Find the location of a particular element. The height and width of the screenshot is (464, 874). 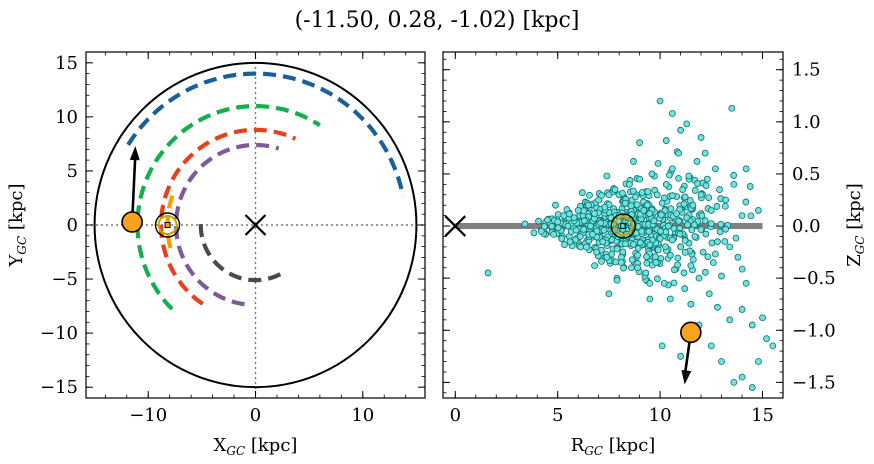

y-tick-label: −1.5 is located at coordinates (814, 382).